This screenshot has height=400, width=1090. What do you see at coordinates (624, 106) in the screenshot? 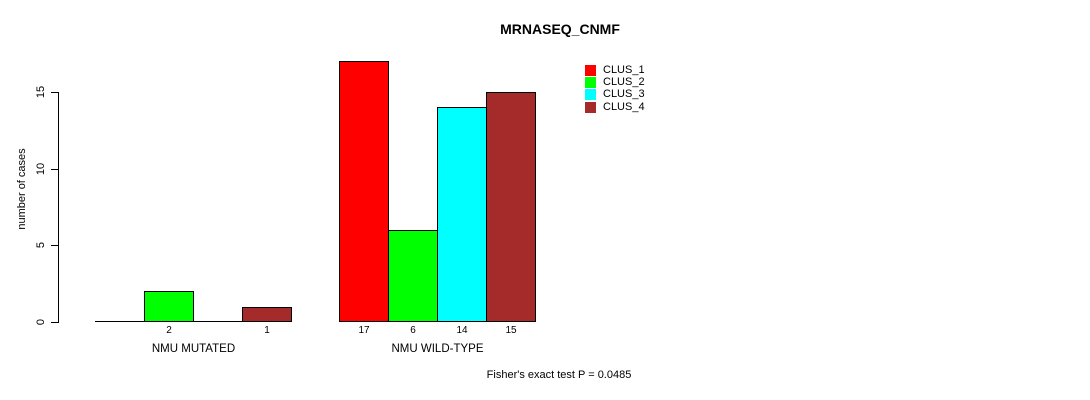
I see `legend-label-clus-4: CLUS_4` at bounding box center [624, 106].